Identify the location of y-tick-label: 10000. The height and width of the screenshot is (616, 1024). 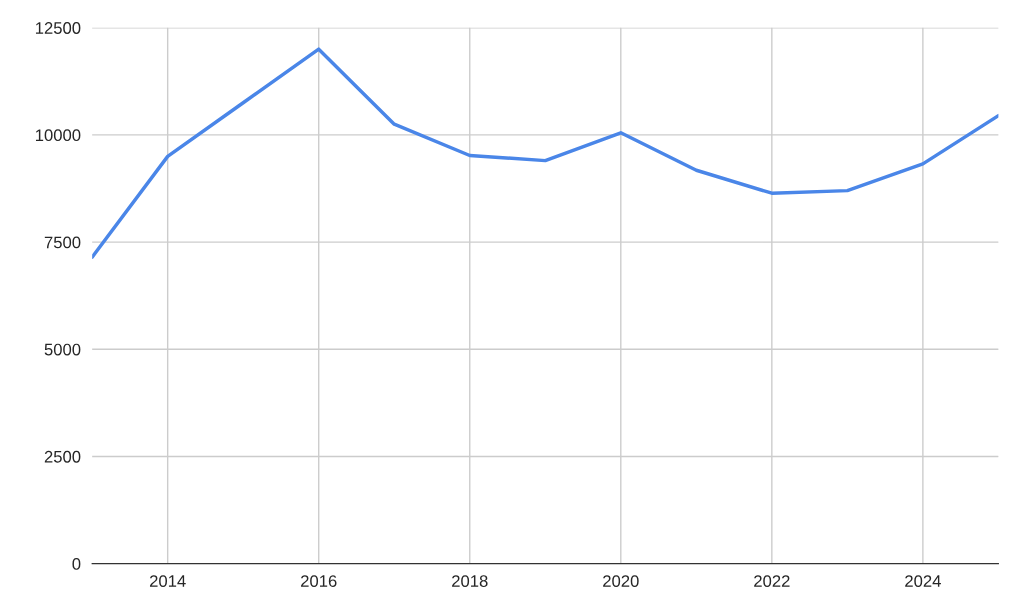
(58, 135).